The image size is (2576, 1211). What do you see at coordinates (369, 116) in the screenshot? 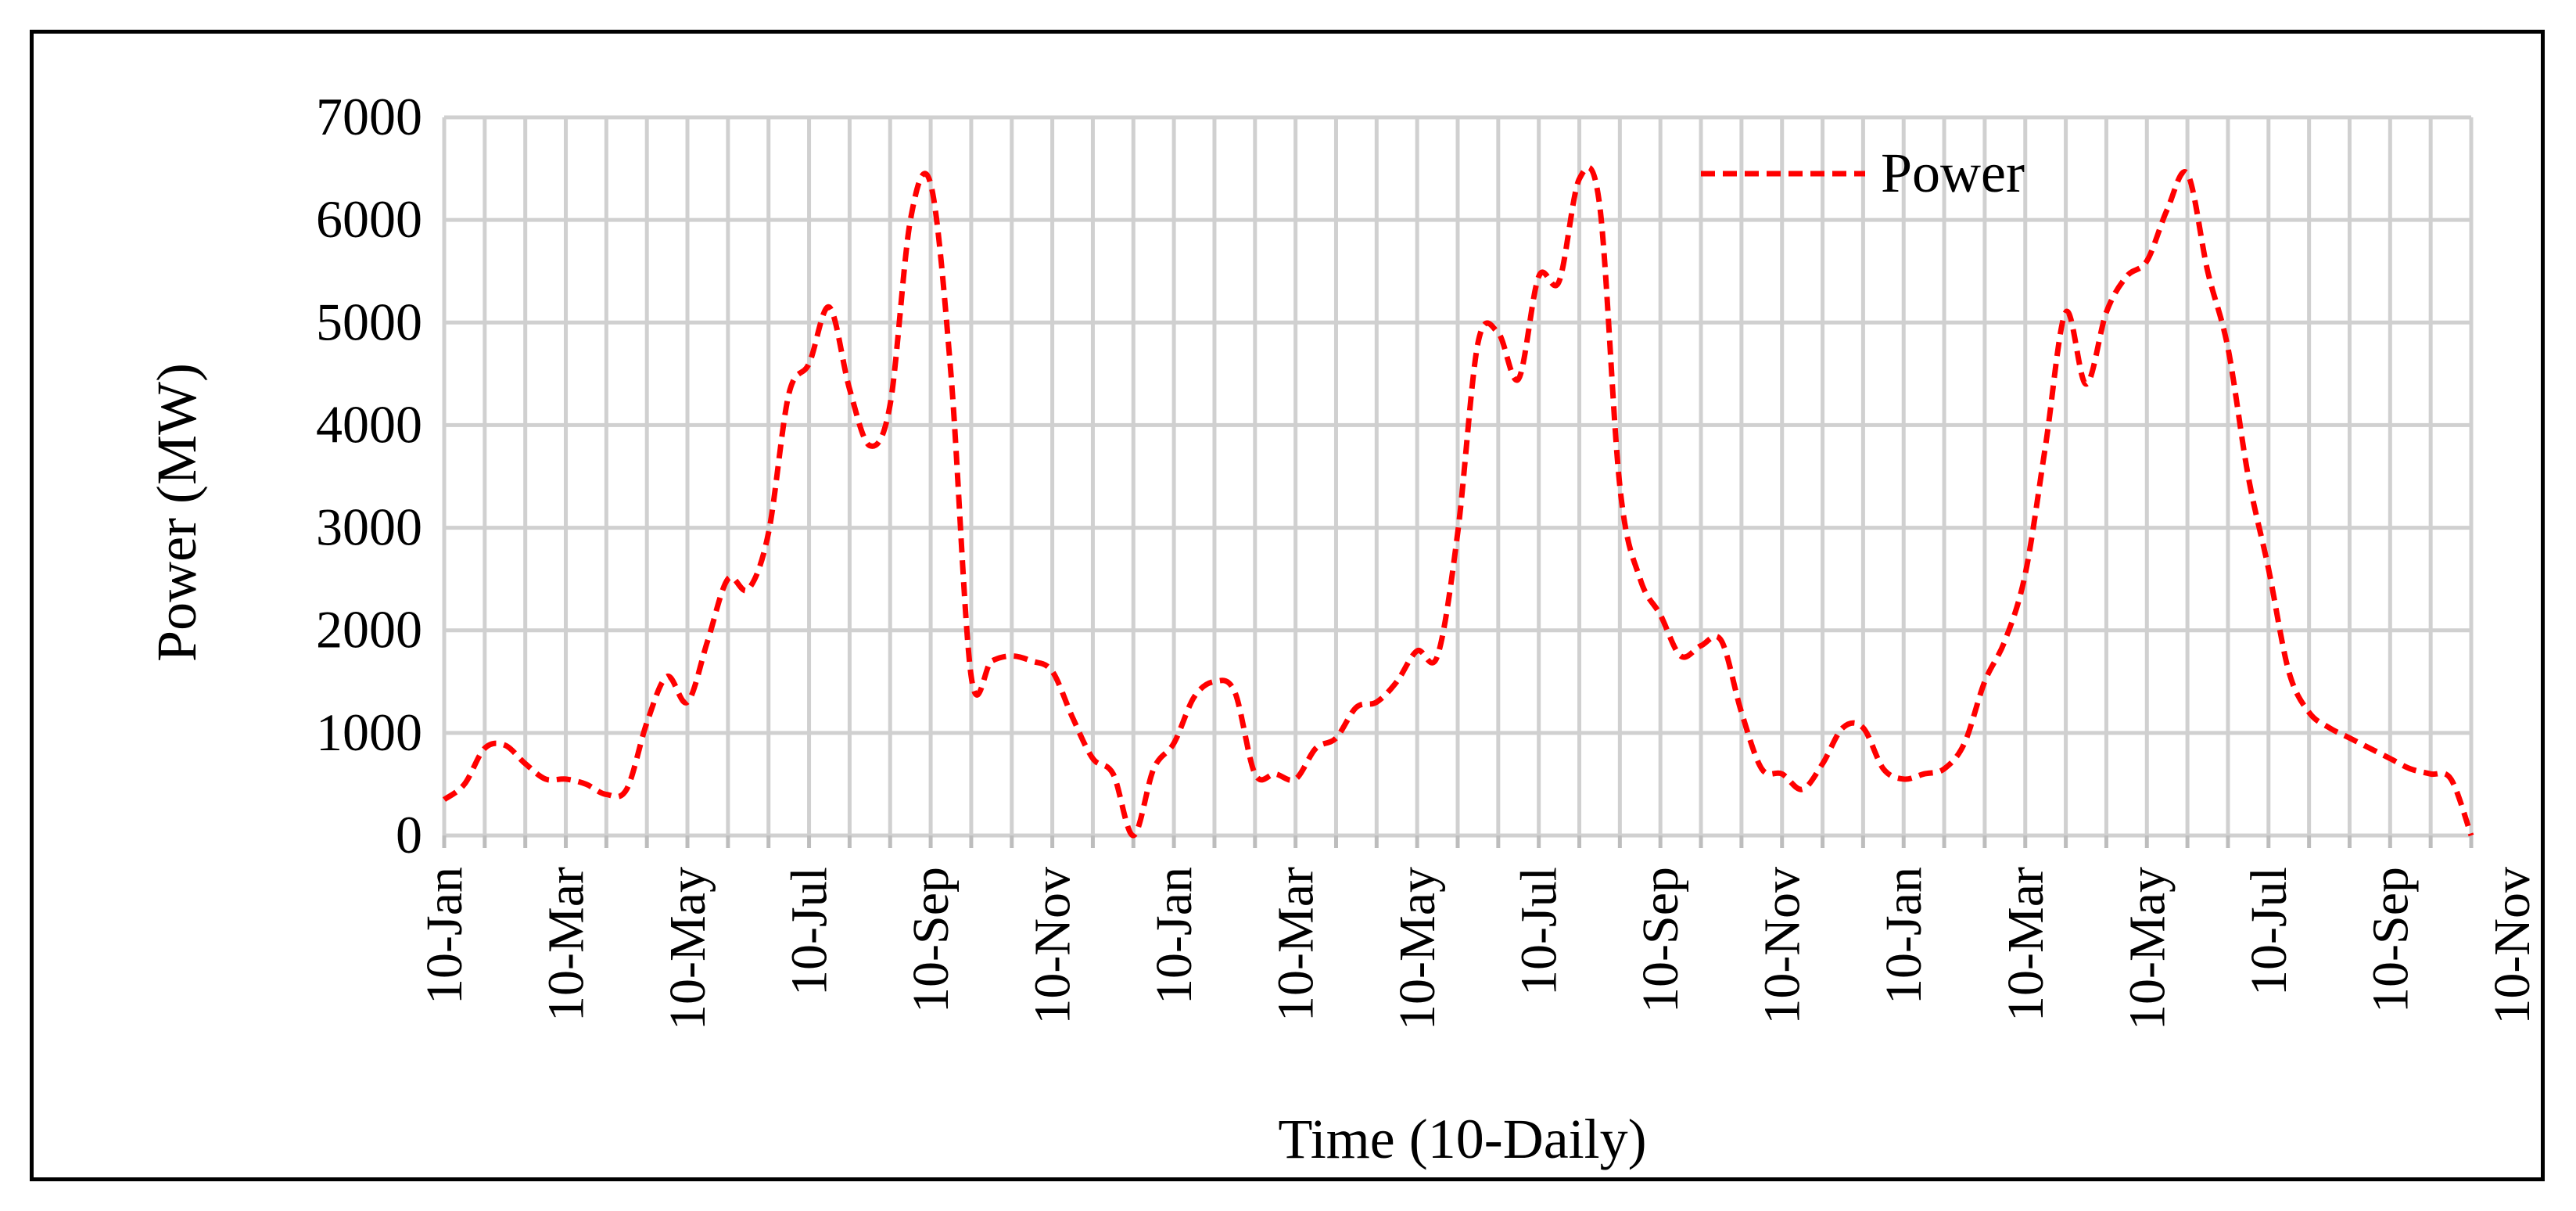
I see `y-tick-label: 7000` at bounding box center [369, 116].